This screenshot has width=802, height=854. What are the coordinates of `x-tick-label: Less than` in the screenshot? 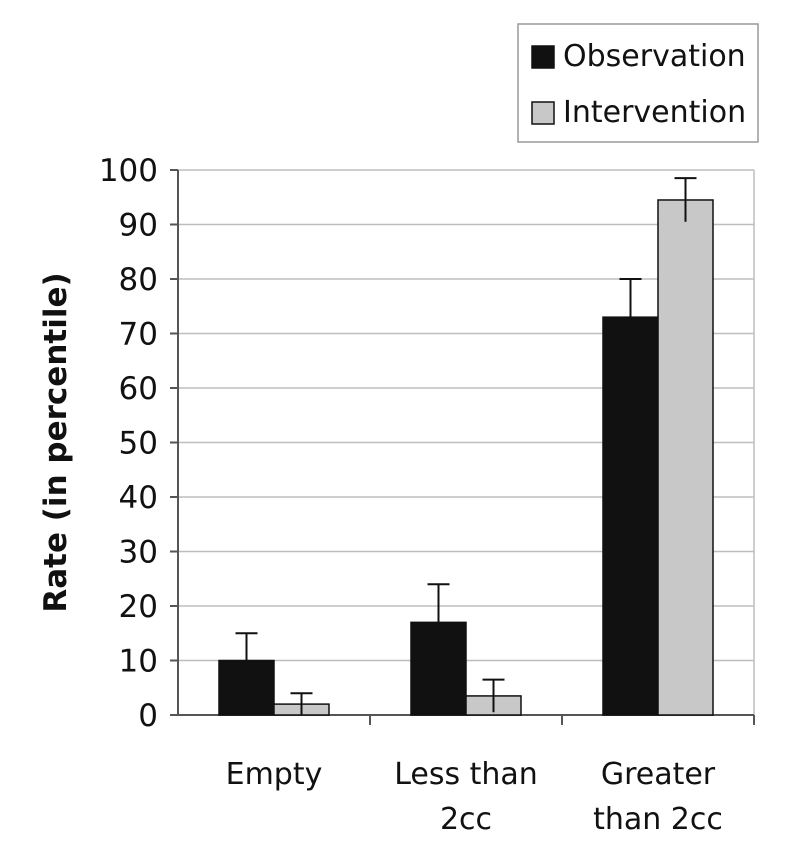 It's located at (466, 774).